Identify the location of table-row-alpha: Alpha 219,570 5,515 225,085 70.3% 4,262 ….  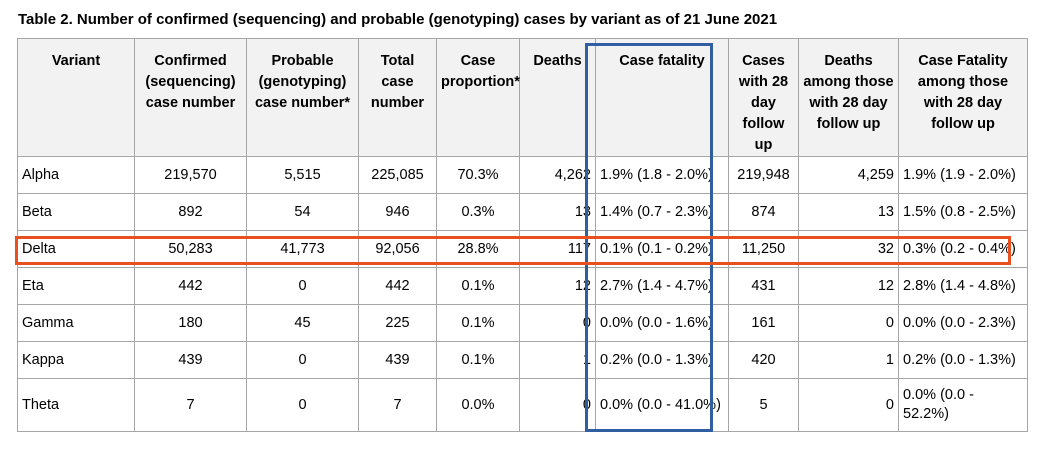
(522, 175).